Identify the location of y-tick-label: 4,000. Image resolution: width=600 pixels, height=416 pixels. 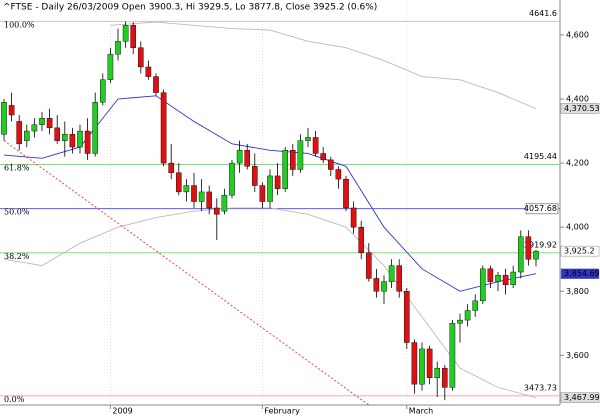
(577, 227).